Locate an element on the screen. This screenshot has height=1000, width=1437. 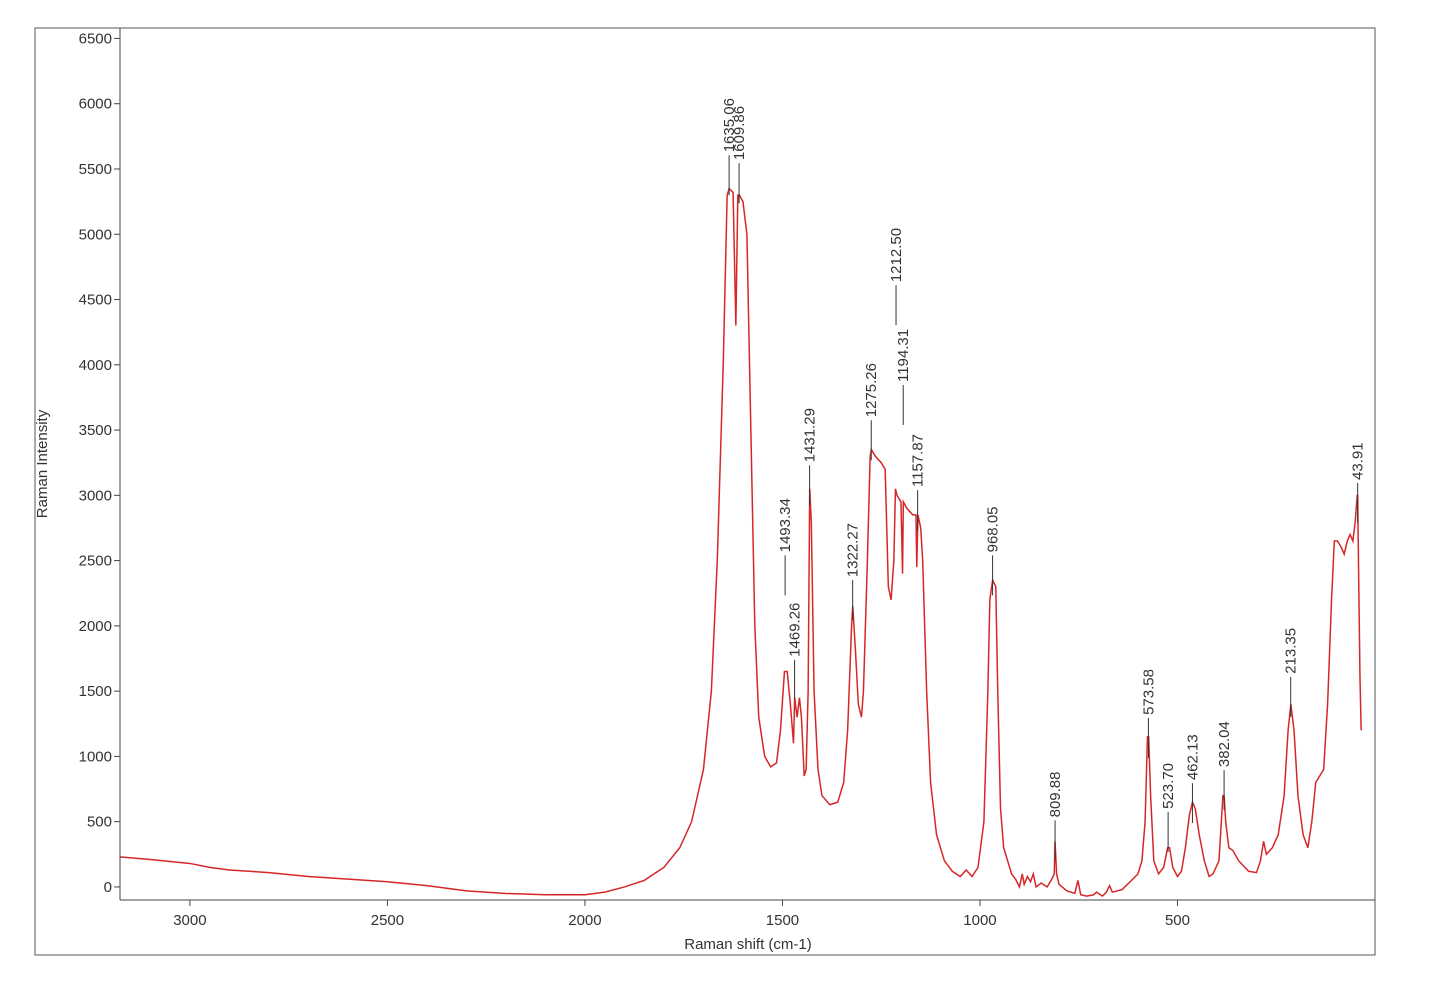
peak-label: 213.35 is located at coordinates (1291, 651).